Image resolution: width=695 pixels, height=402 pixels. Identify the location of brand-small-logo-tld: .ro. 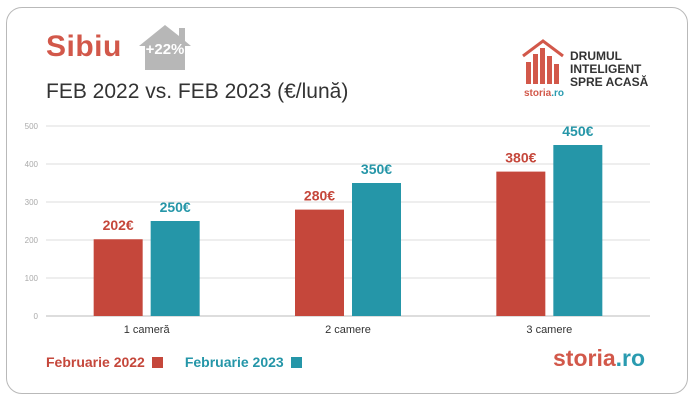
(558, 93).